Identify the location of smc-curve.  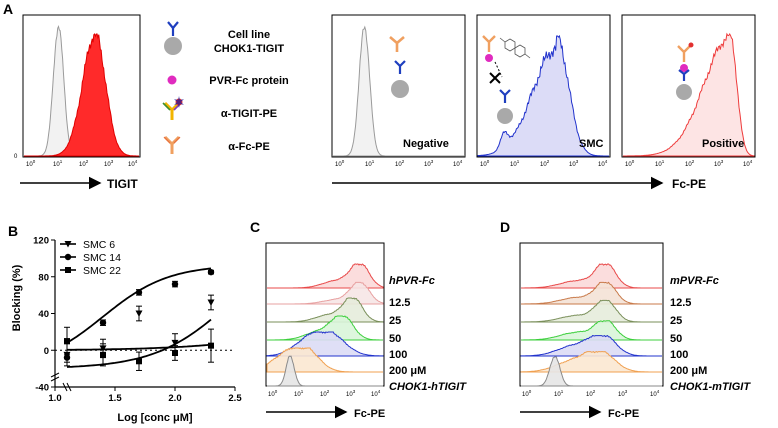
(543, 95).